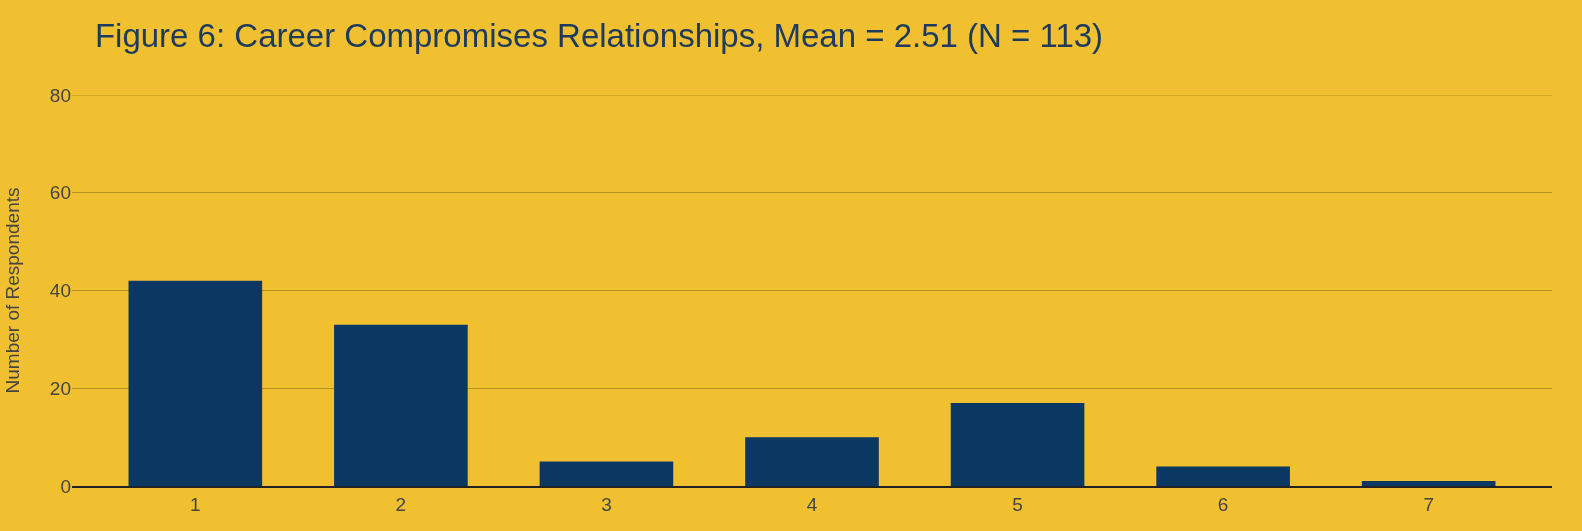  I want to click on y-tick-label: 40, so click(60, 291).